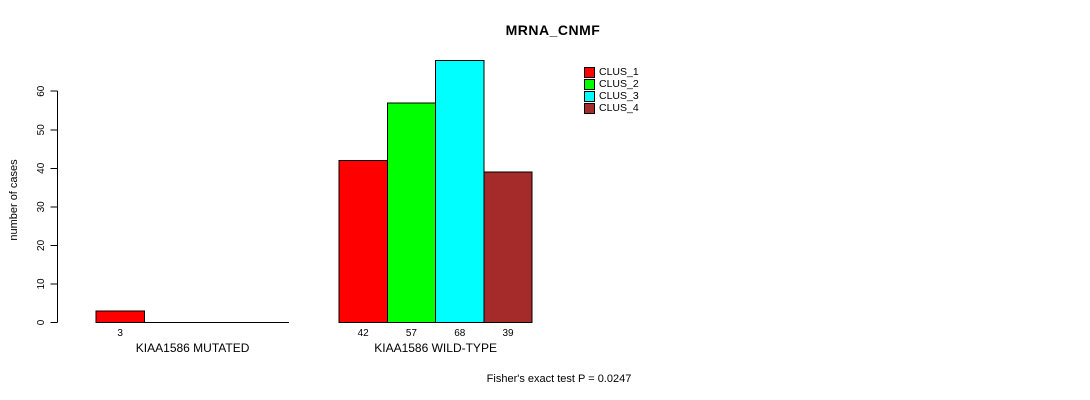 The width and height of the screenshot is (1090, 400). Describe the element at coordinates (41, 207) in the screenshot. I see `y-tick-label-30: 30` at that location.